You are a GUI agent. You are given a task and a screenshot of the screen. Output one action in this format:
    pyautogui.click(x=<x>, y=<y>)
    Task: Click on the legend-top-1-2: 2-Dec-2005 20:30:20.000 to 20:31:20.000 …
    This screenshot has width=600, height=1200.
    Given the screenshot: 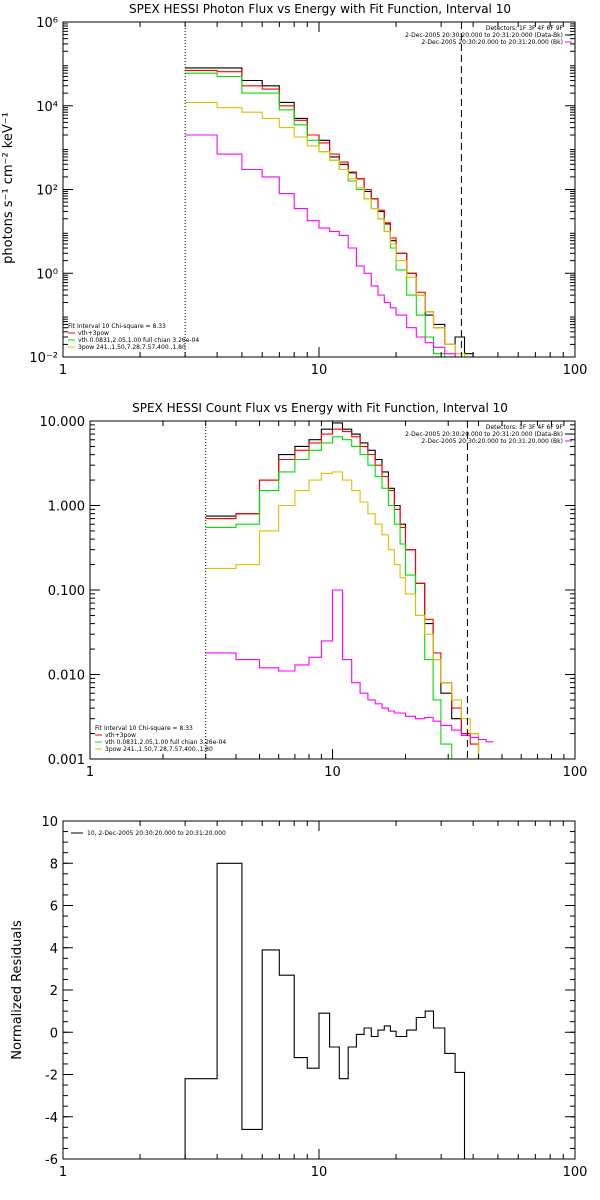 What is the action you would take?
    pyautogui.click(x=492, y=441)
    